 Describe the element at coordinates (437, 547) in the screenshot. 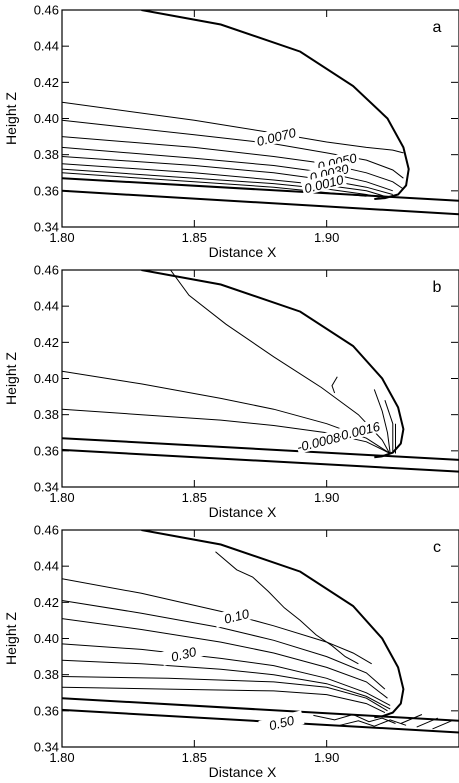

I see `panel-label: c` at that location.